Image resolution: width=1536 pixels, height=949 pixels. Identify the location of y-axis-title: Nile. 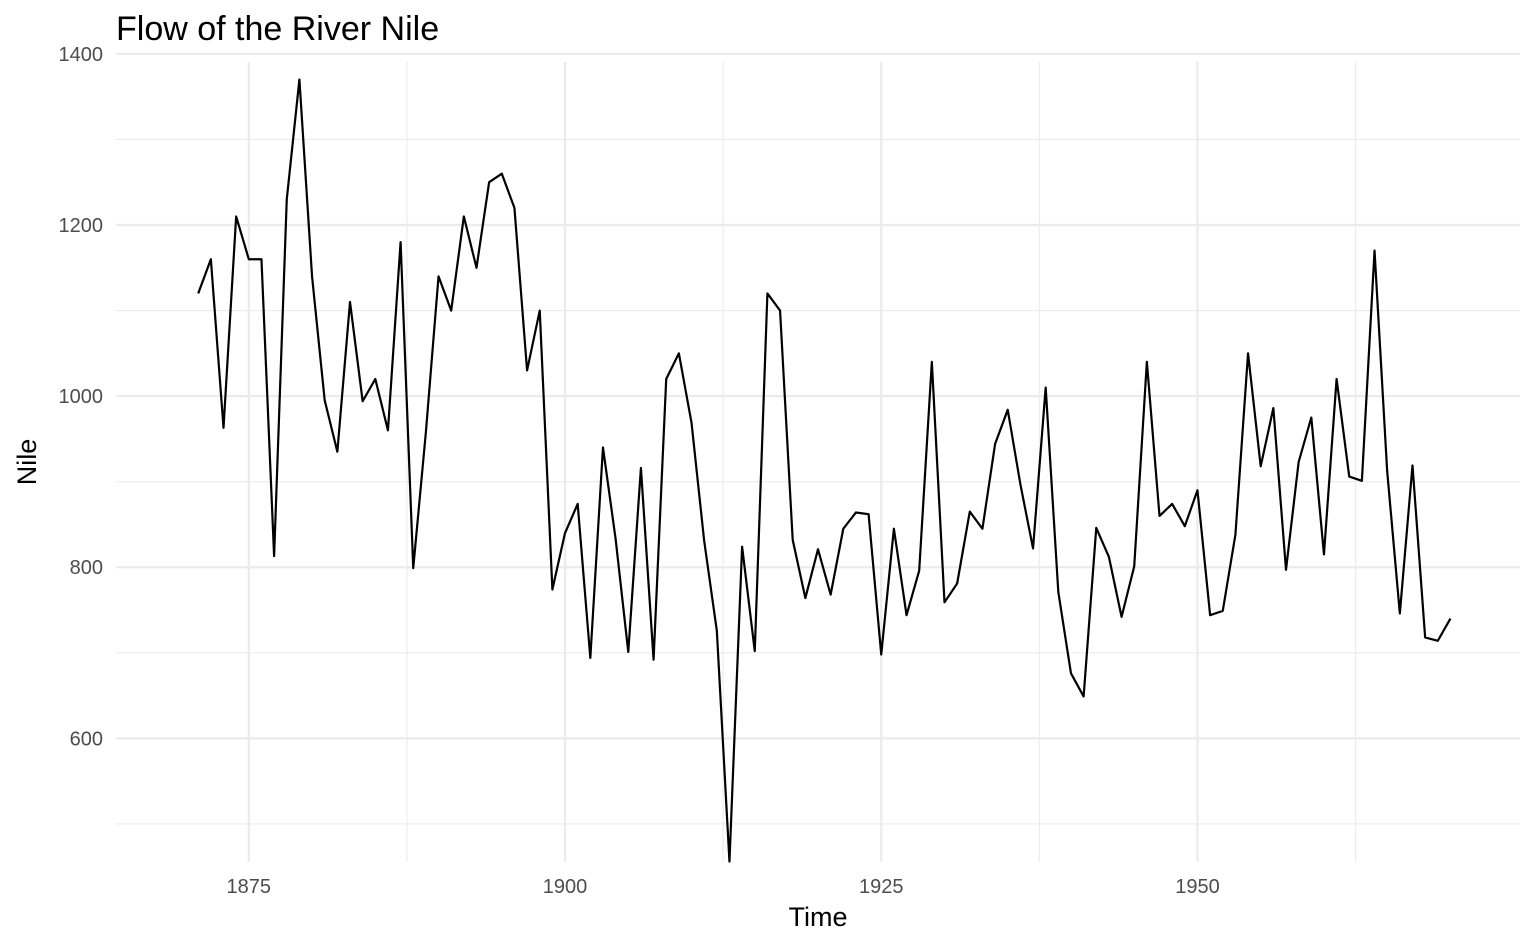
(27, 462).